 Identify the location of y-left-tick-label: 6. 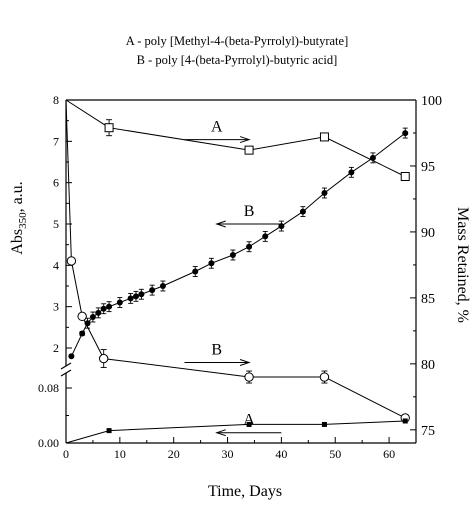
(56, 183).